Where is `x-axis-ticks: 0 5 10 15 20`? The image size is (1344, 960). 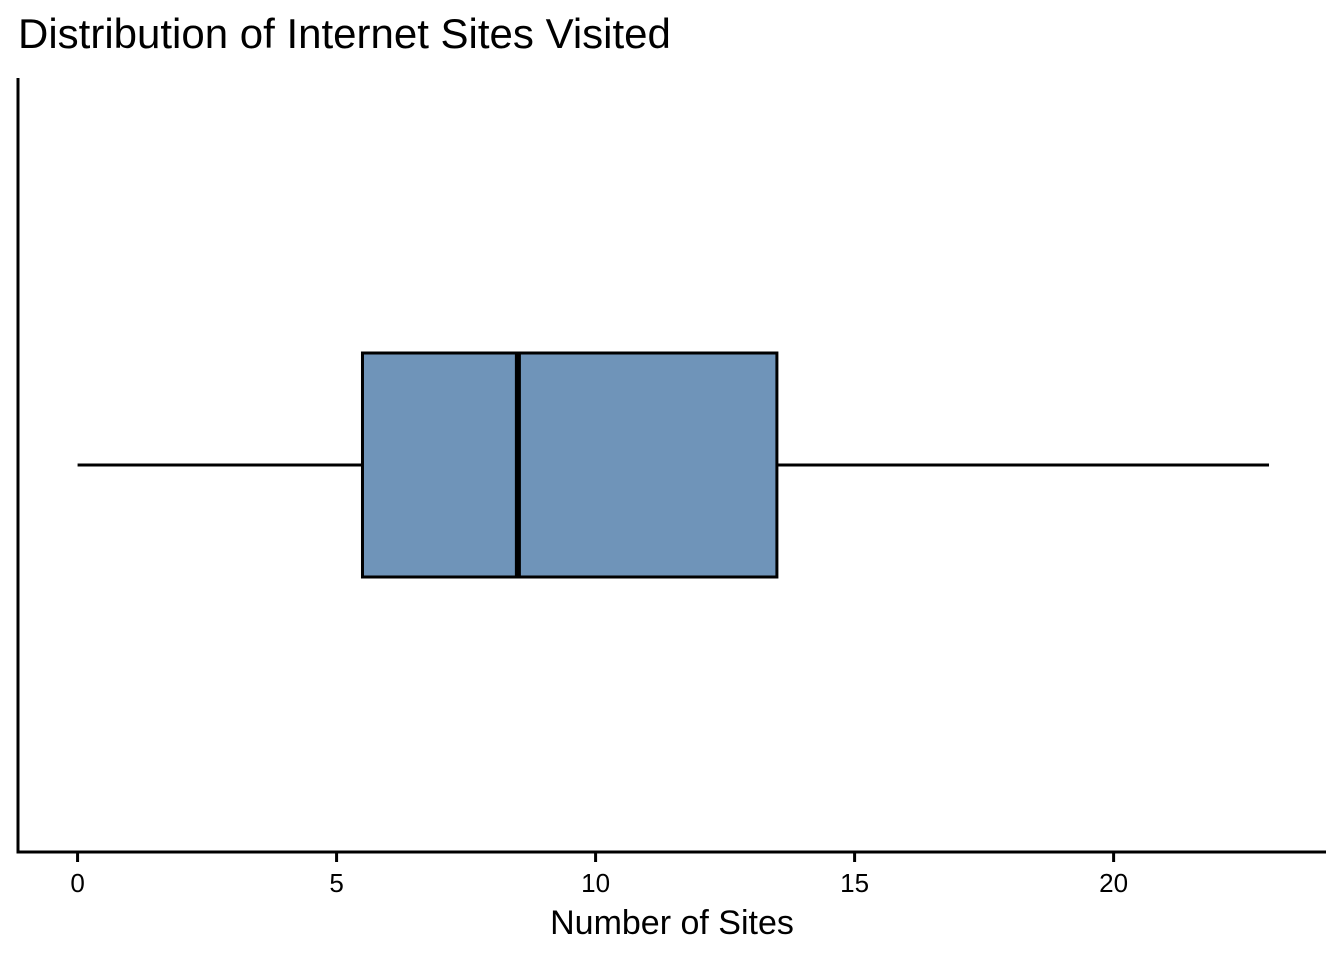 x-axis-ticks: 0 5 10 15 20 is located at coordinates (599, 875).